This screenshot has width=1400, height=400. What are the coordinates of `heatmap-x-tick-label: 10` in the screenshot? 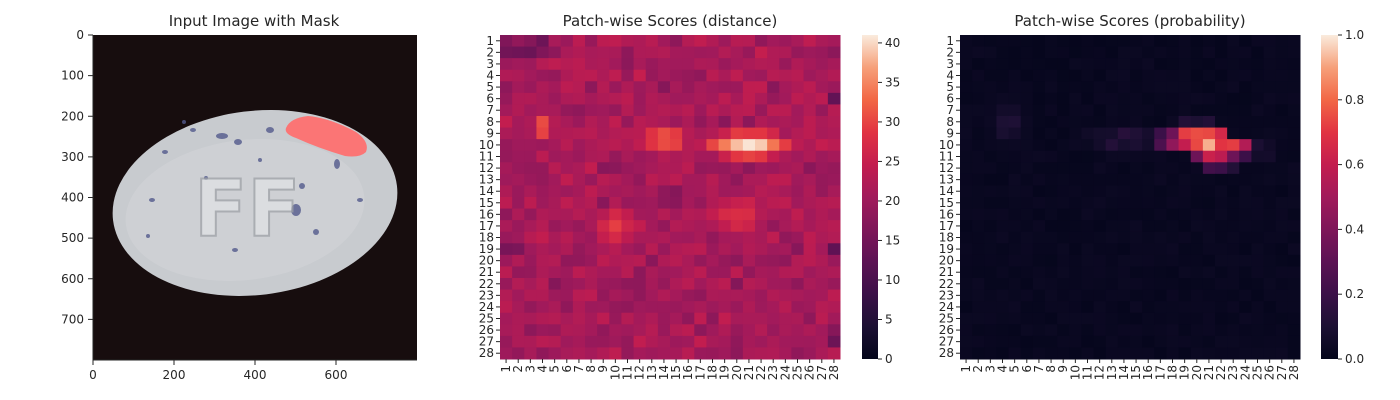 It's located at (615, 372).